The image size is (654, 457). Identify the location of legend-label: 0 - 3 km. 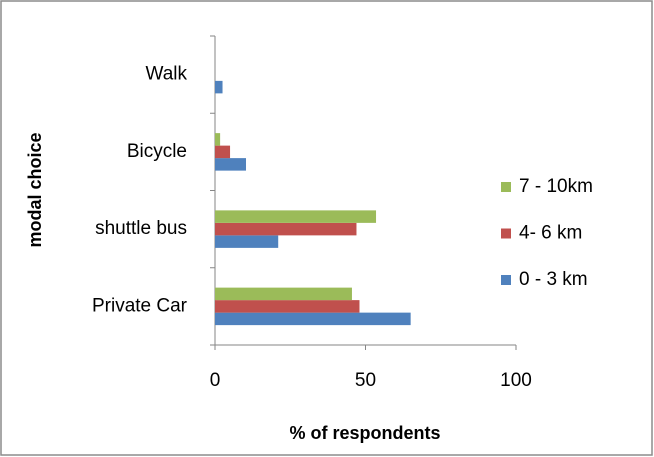
(553, 279).